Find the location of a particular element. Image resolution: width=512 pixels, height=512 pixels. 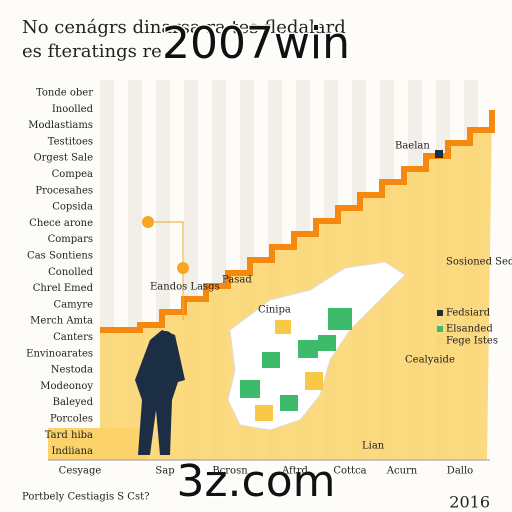

row-label: Canters is located at coordinates (73, 337).